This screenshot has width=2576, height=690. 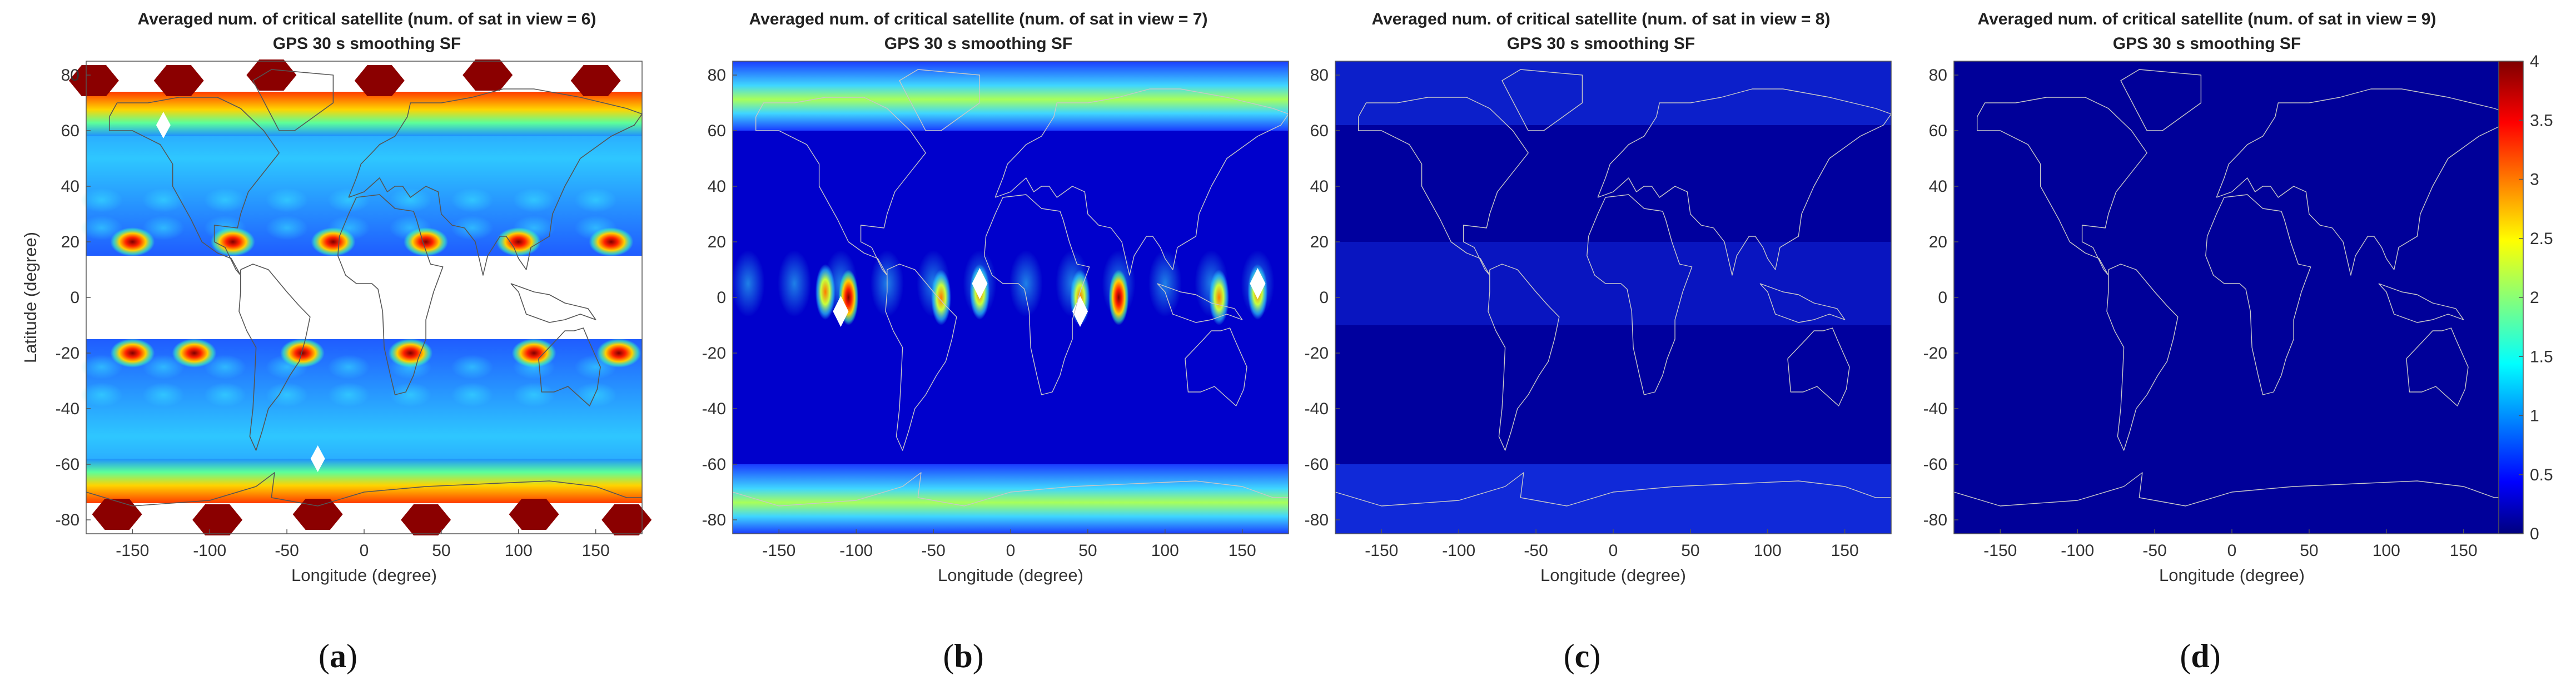 What do you see at coordinates (2541, 120) in the screenshot?
I see `colorbar-tick-label: 3.5` at bounding box center [2541, 120].